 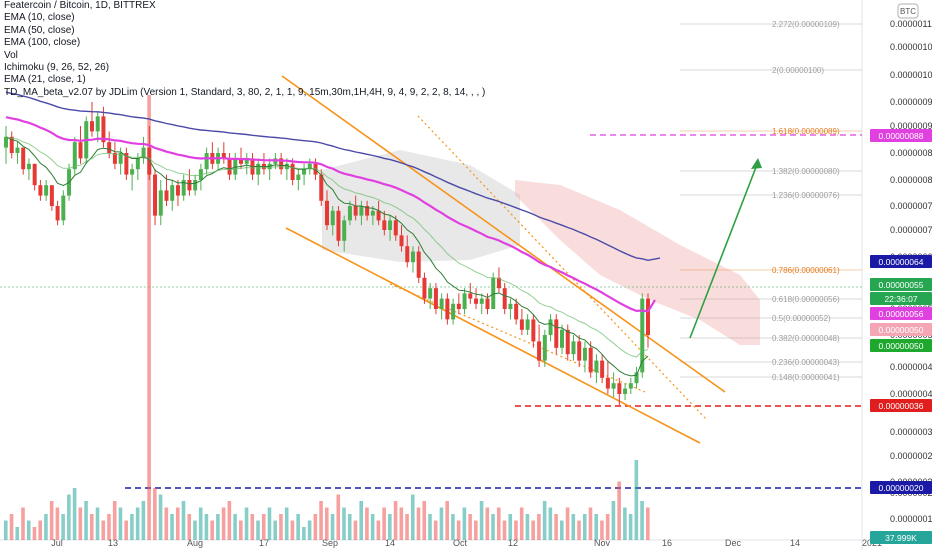 I want to click on y-tick-label: 0.00000027, so click(x=911, y=456).